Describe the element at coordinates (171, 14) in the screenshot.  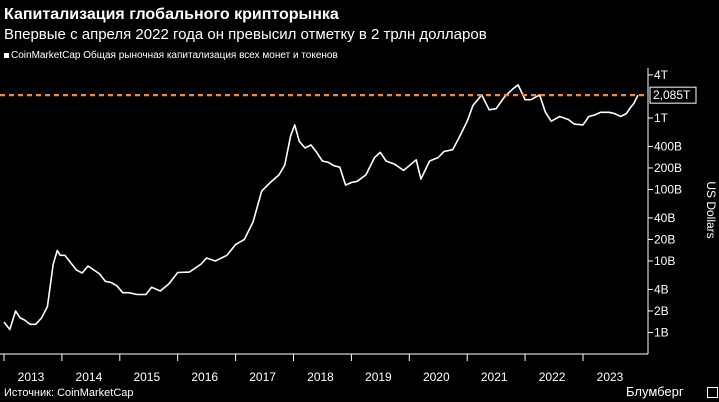
I see `chart-title: Капитализация глобального крипторынка` at that location.